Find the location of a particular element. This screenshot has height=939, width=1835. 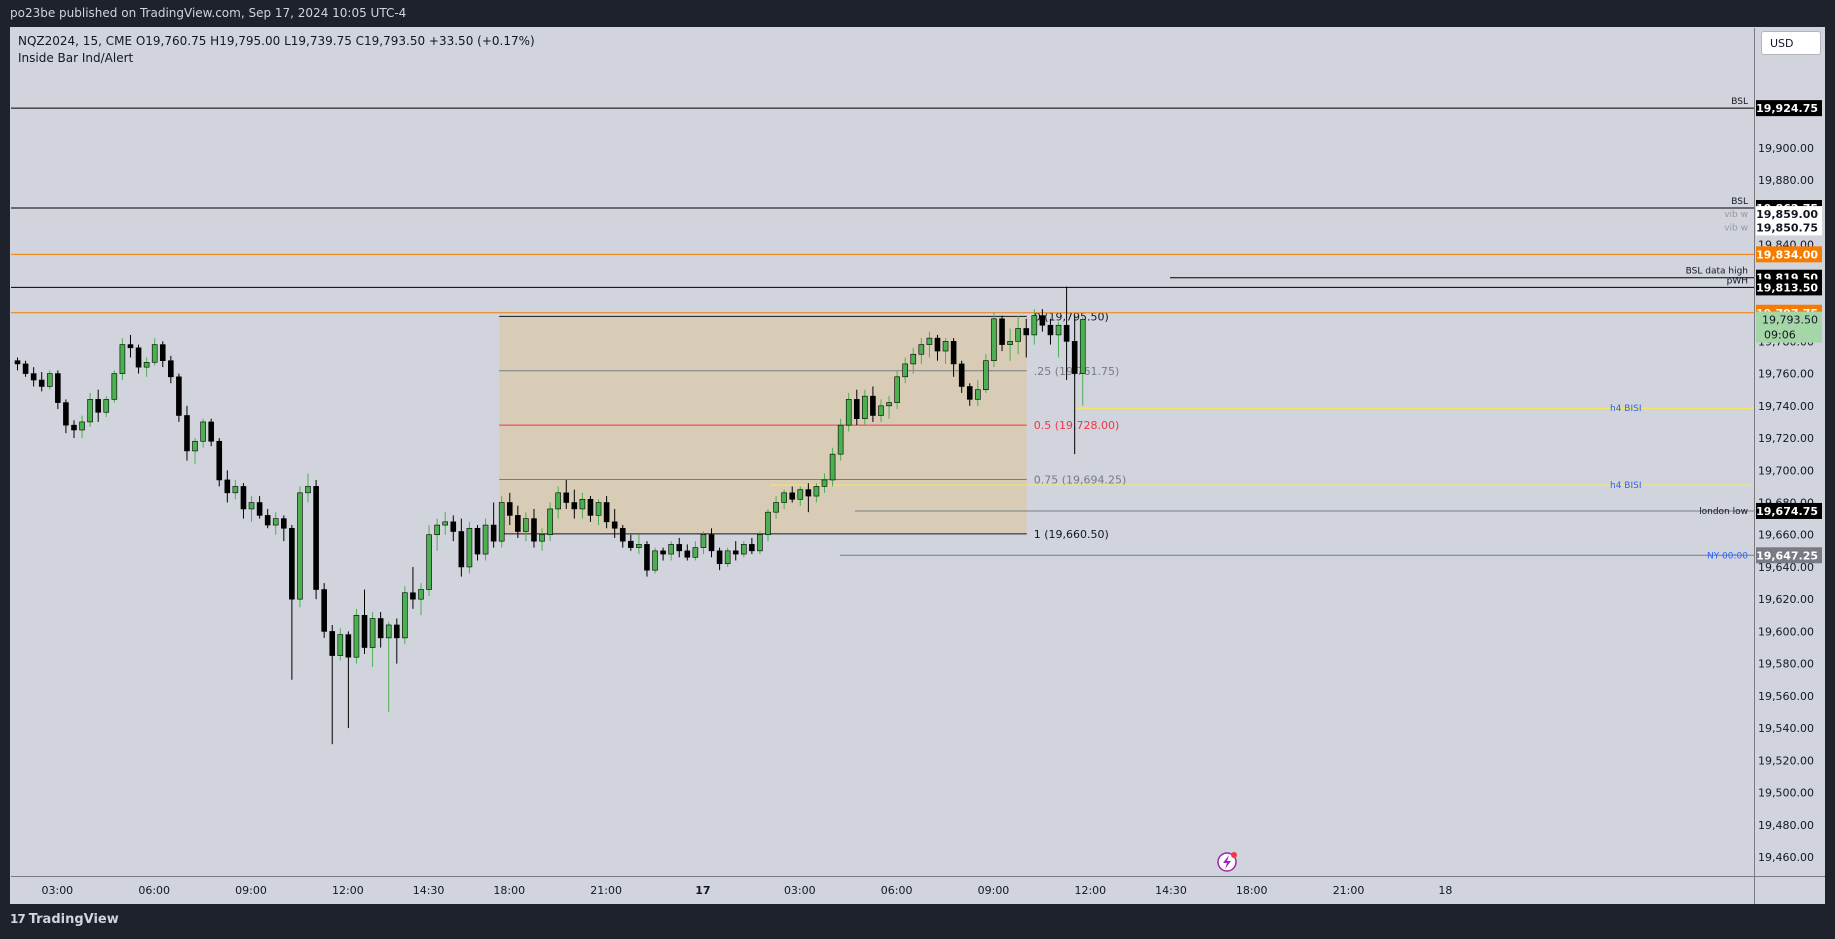

price-axis-label: 19,520.00 is located at coordinates (1786, 760).